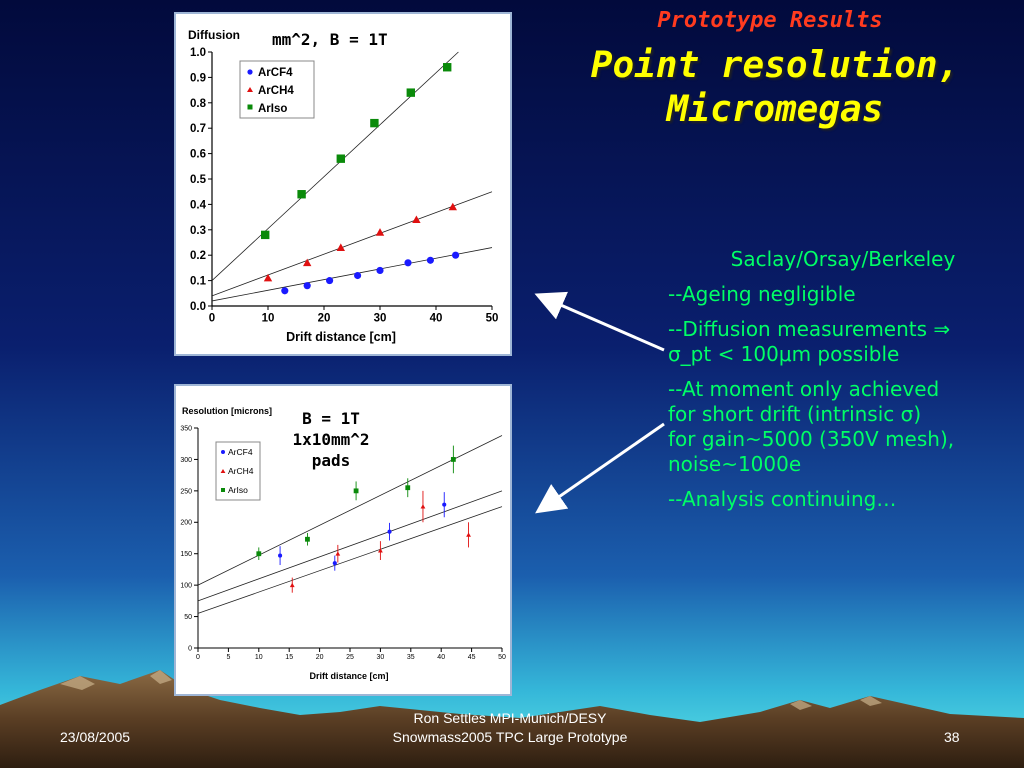 The width and height of the screenshot is (1024, 768). I want to click on annotation-line1: B = 1T, so click(331, 418).